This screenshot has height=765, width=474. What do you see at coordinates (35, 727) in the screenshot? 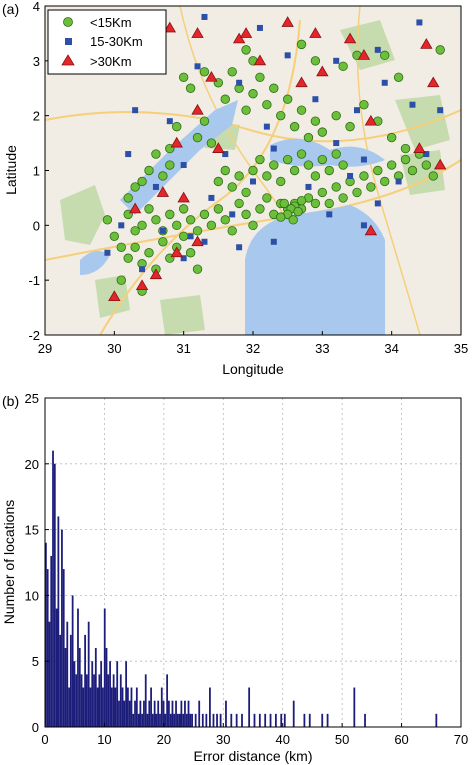
I see `hist-y-tick-label: 0` at bounding box center [35, 727].